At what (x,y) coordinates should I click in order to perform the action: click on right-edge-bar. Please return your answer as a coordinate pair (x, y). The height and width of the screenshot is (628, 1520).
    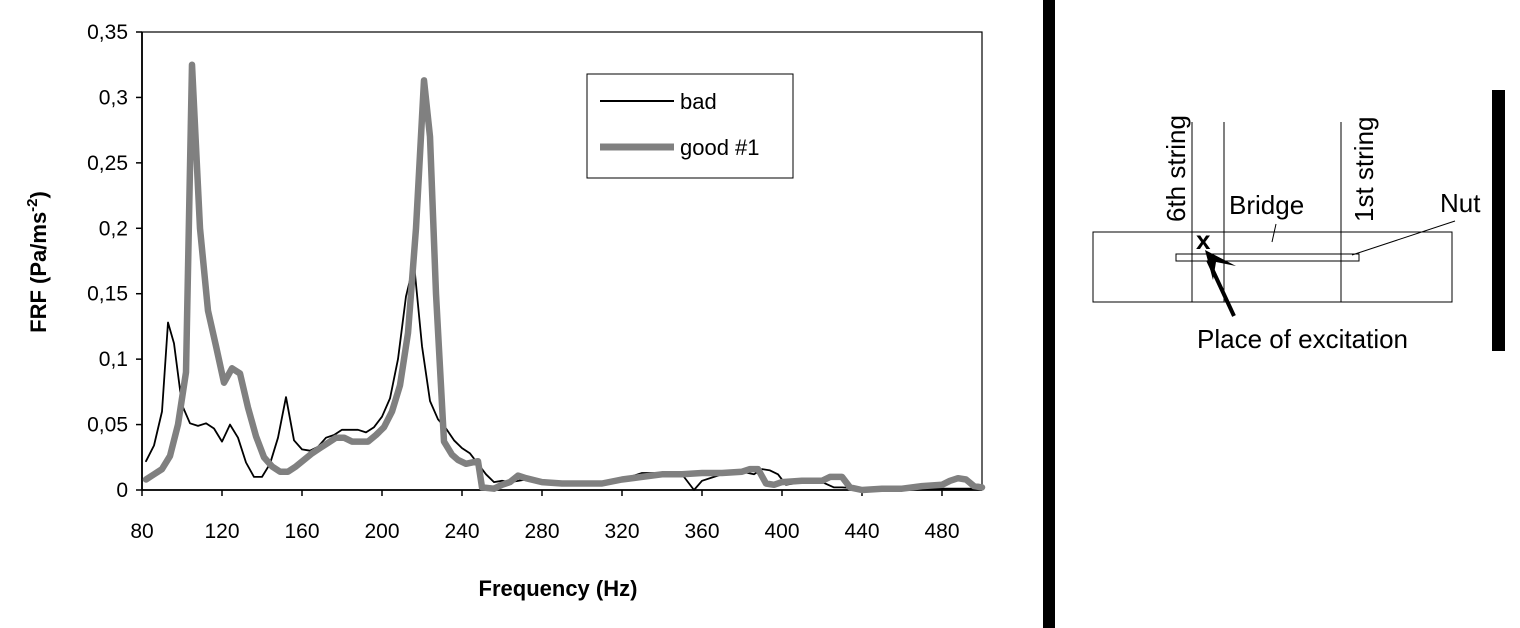
    Looking at the image, I should click on (1498, 220).